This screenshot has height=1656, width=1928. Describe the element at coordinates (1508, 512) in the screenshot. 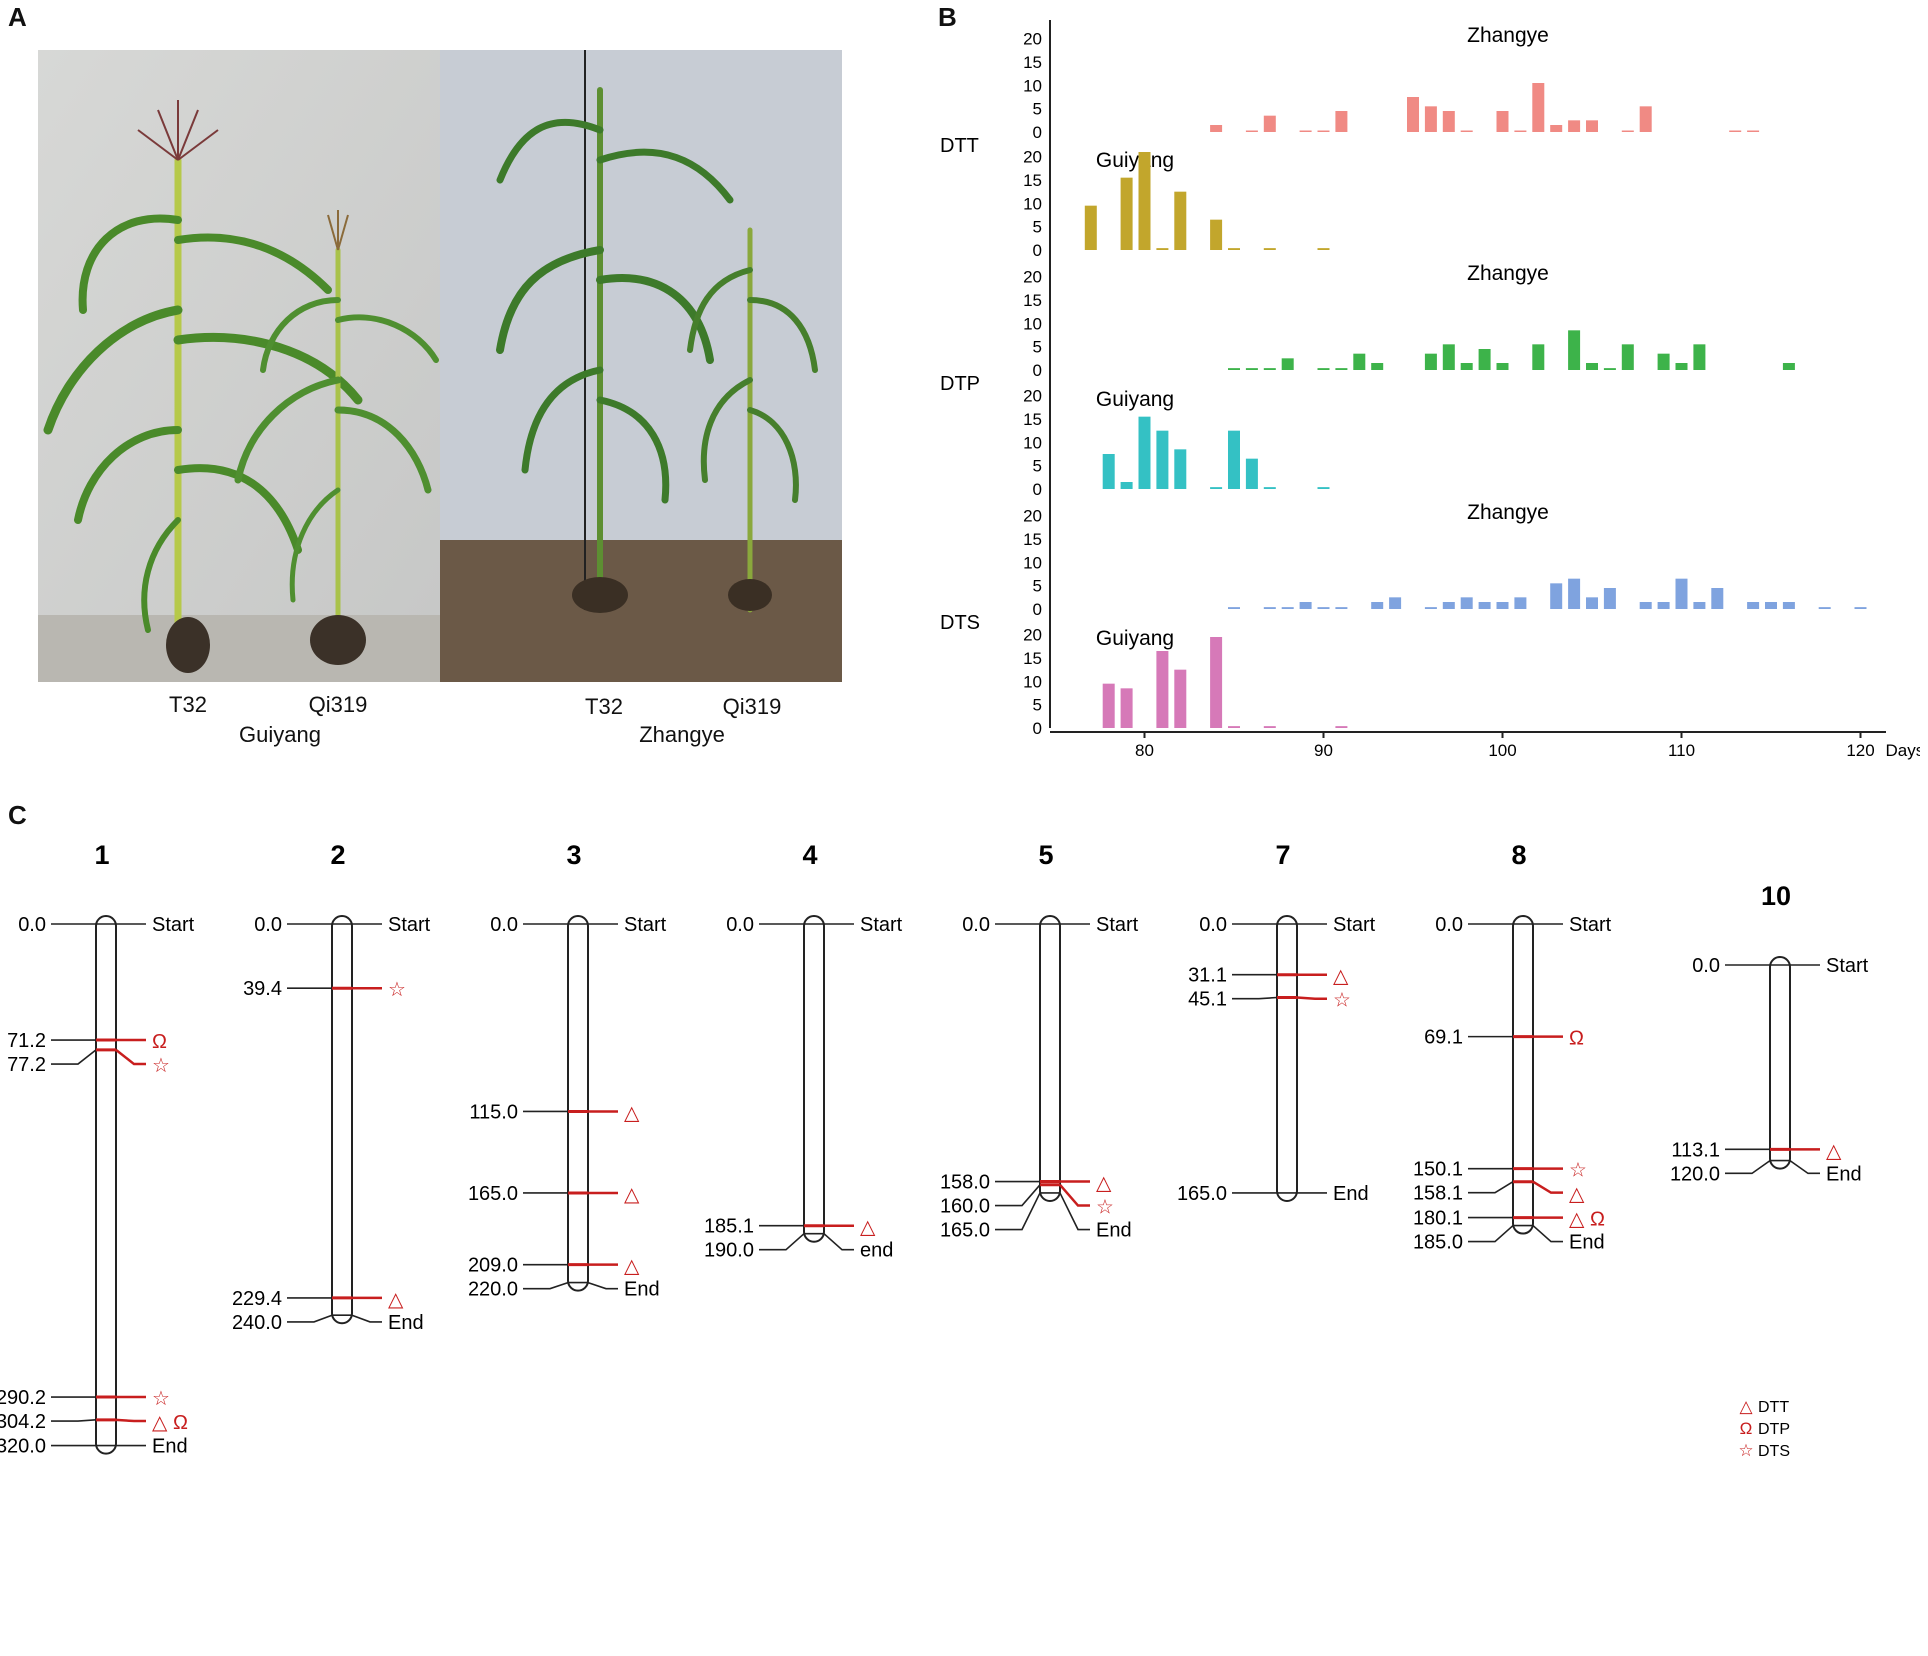

I see `series-label-zhangye-dts: Zhangye` at that location.